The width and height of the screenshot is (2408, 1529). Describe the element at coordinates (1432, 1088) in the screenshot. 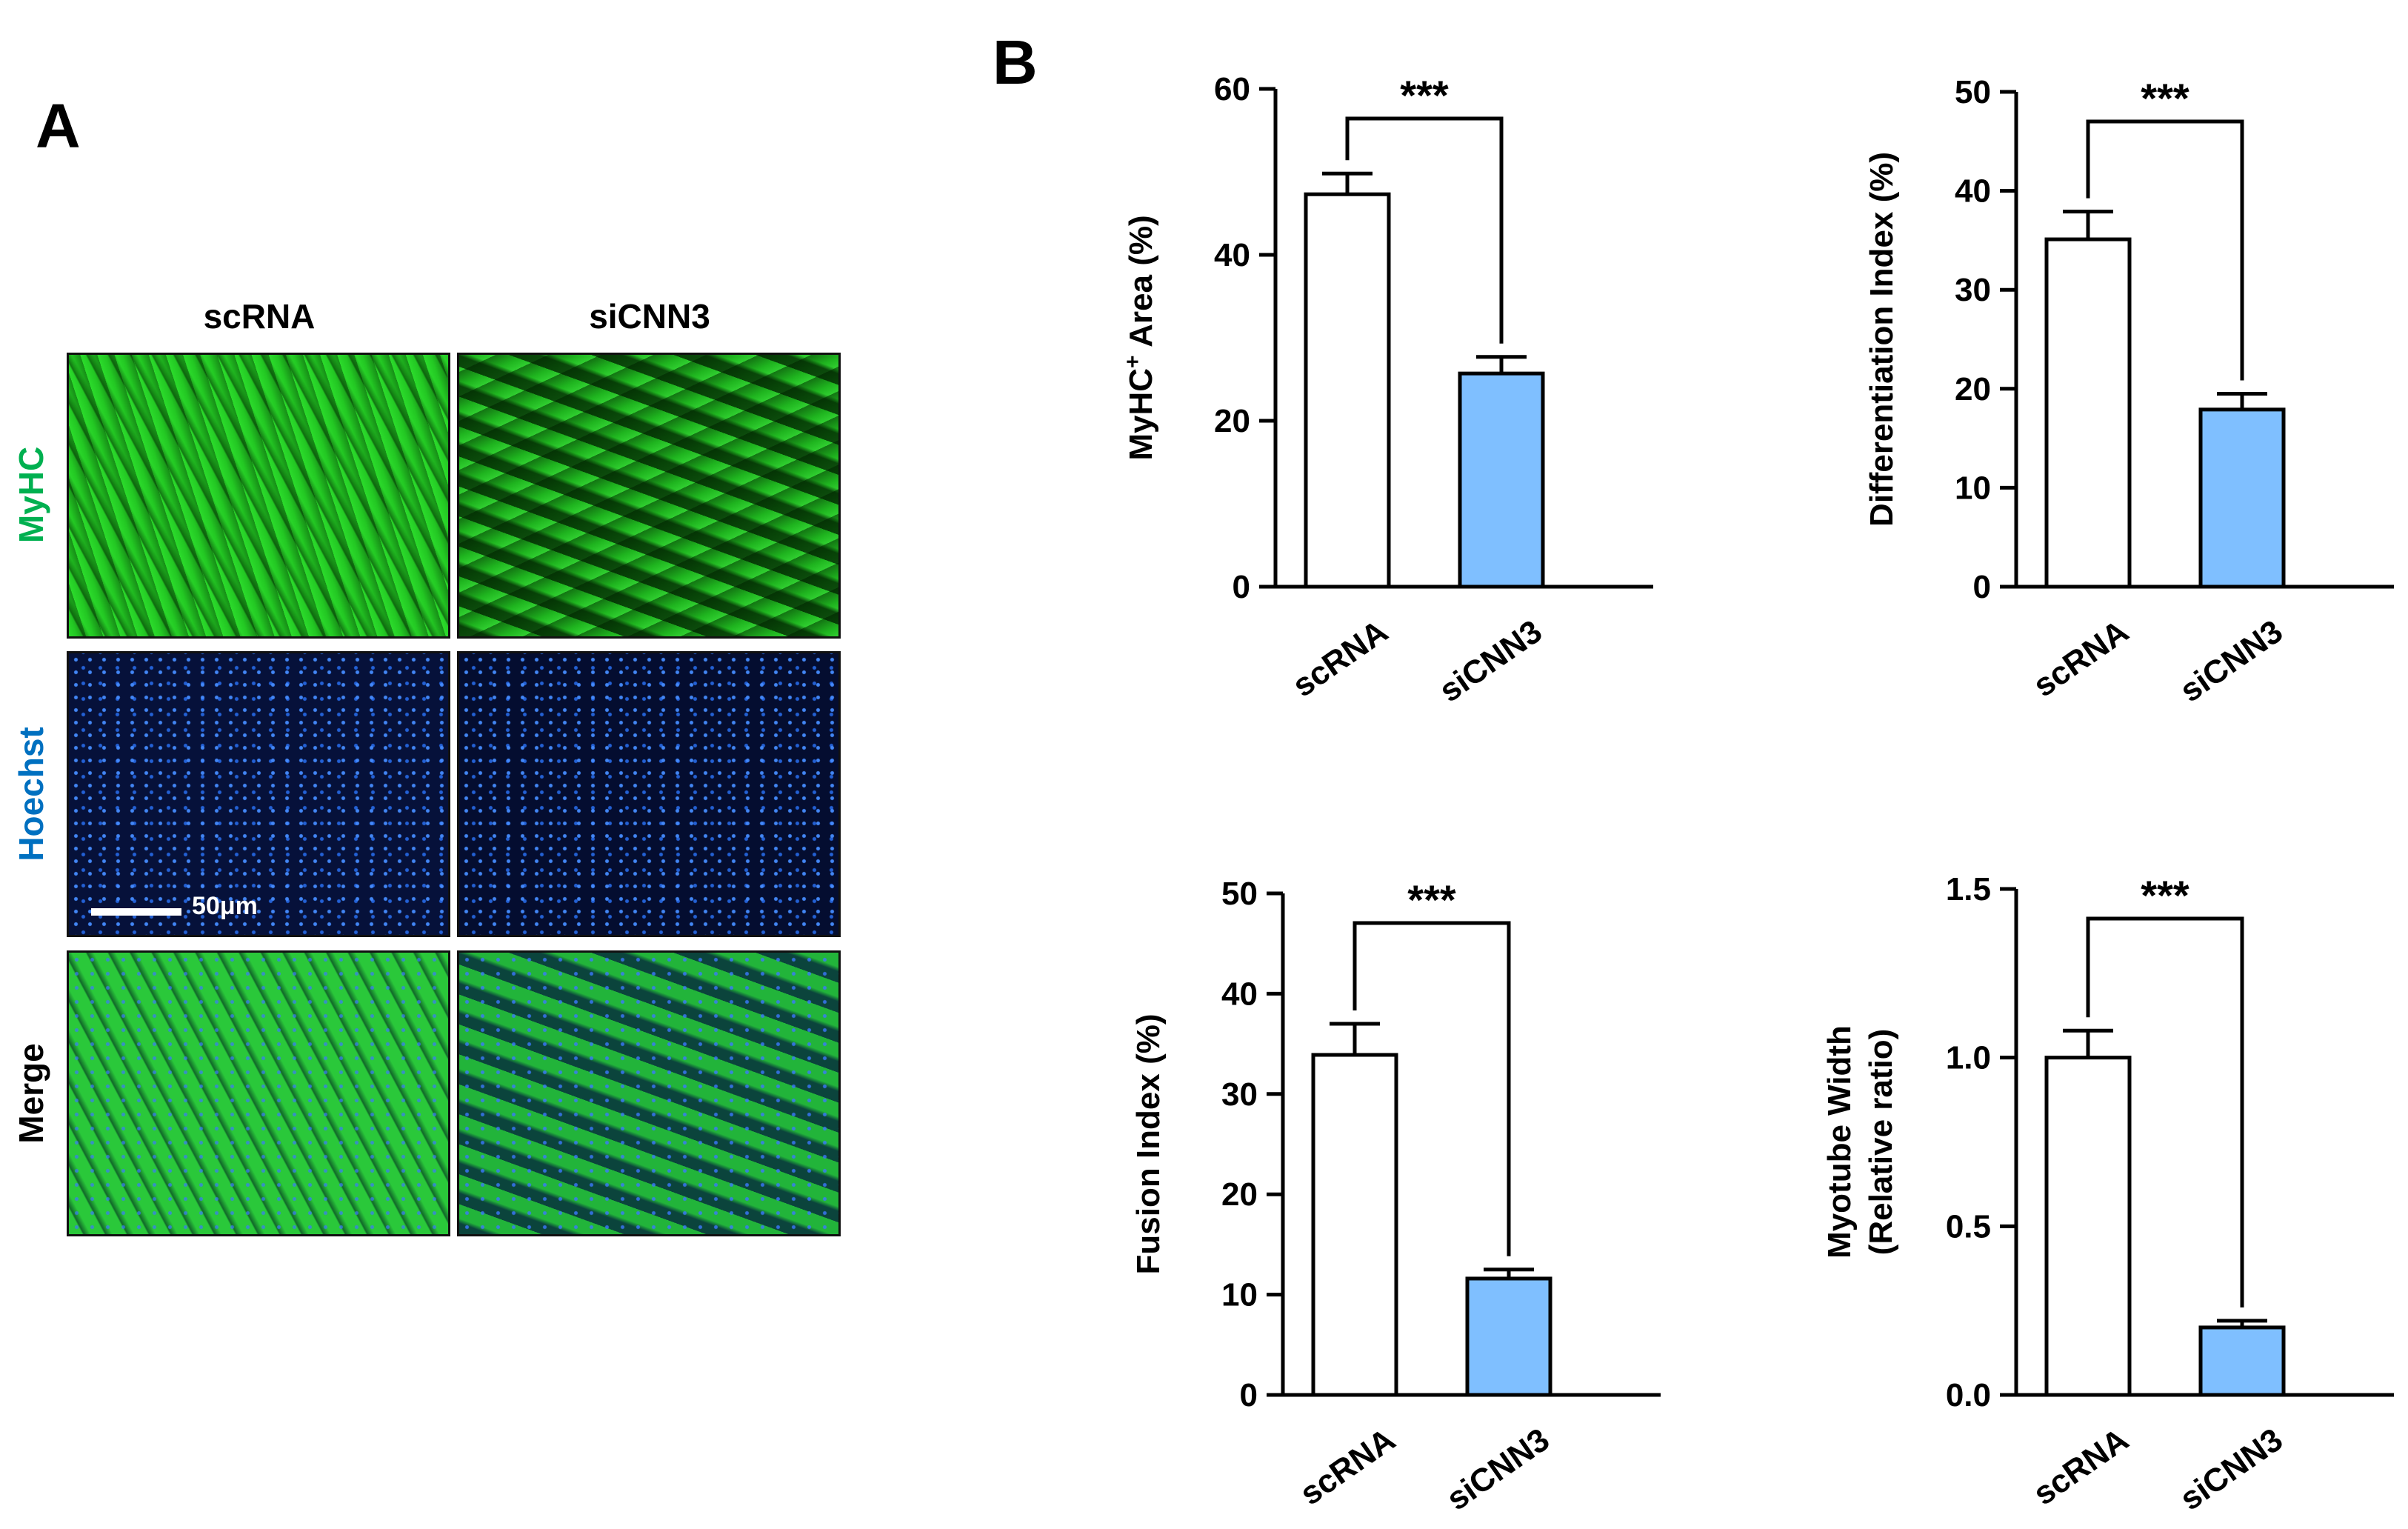

I see `chart3-significance-bracket` at that location.